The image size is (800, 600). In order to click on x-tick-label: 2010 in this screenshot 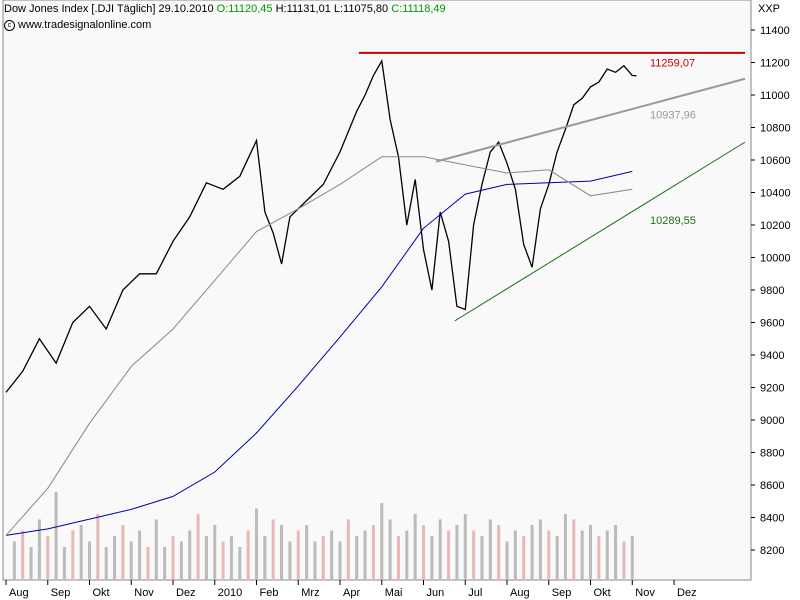, I will do `click(230, 593)`.